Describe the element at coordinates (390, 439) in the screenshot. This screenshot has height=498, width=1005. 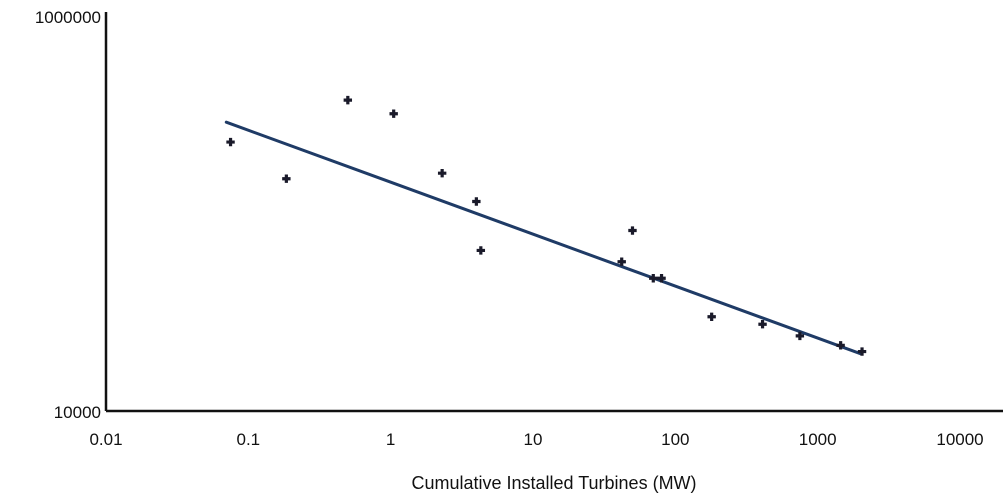
I see `x-tick-label: 1` at that location.